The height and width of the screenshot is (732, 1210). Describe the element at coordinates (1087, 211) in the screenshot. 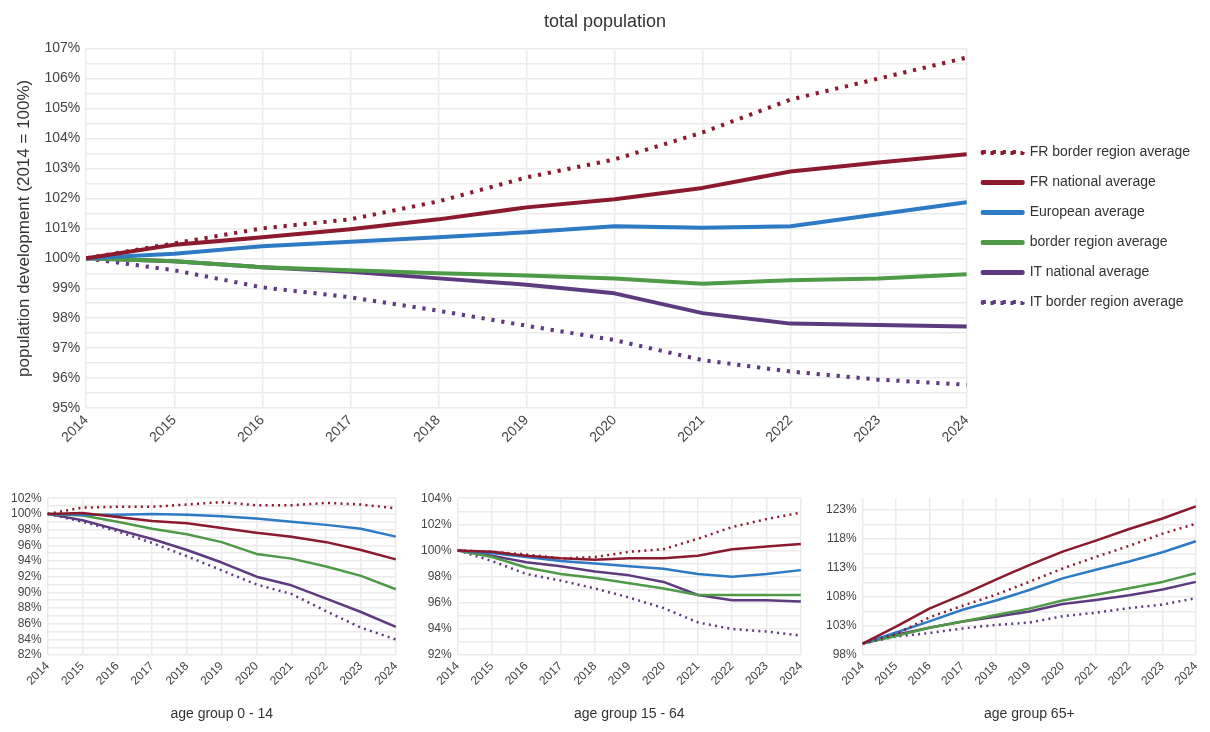

I see `legend-label: European average` at that location.